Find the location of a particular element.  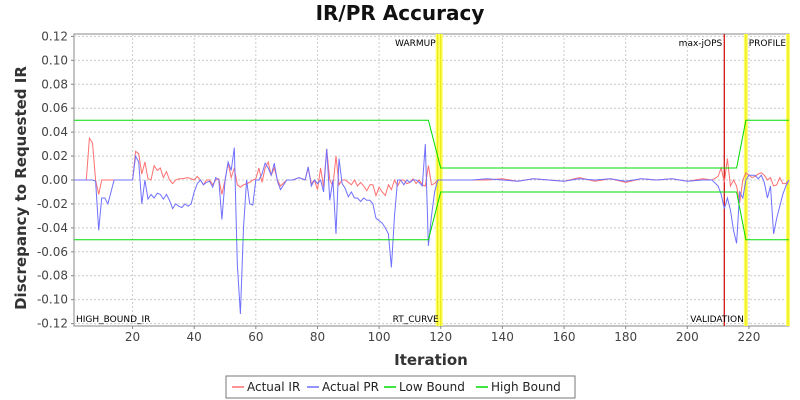

legend-entry: High Bound is located at coordinates (526, 387).